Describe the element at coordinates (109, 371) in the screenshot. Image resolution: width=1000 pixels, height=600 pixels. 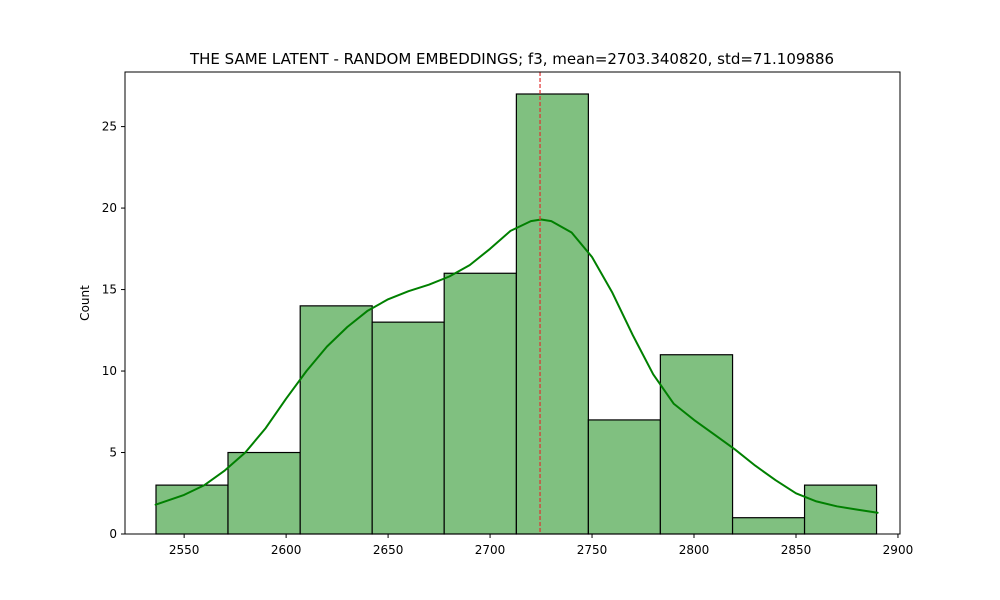
I see `y-tick-label: 10` at that location.